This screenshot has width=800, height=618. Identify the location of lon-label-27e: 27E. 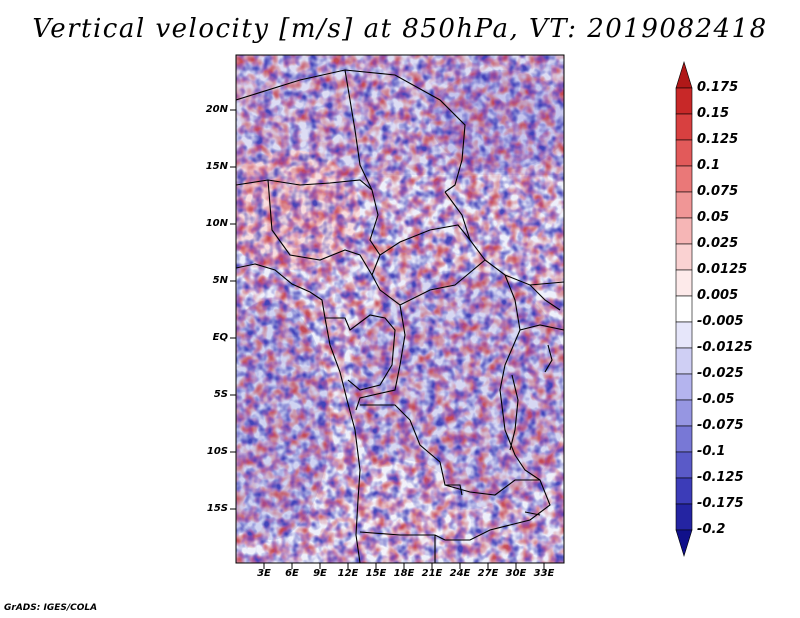
(488, 573).